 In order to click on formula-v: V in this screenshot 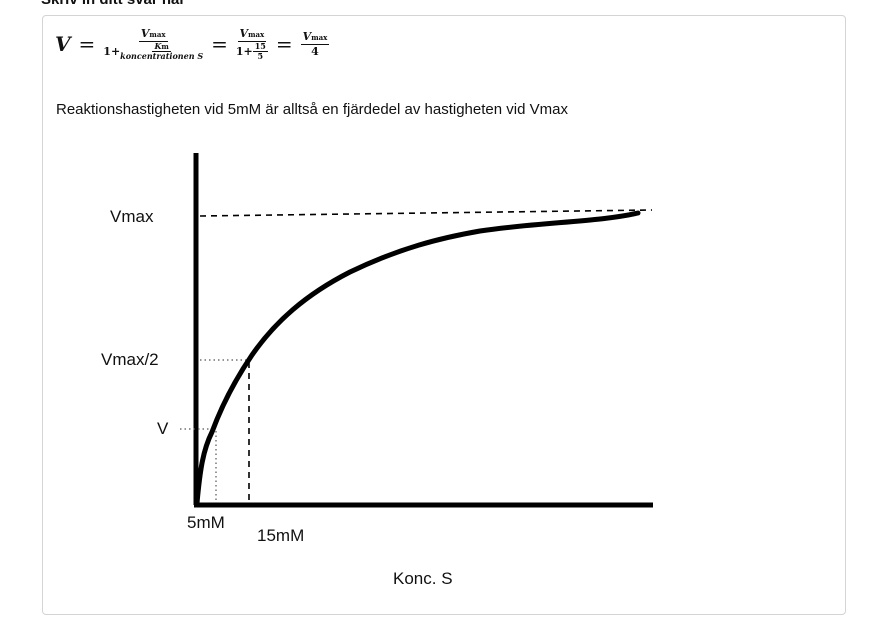, I will do `click(63, 44)`.